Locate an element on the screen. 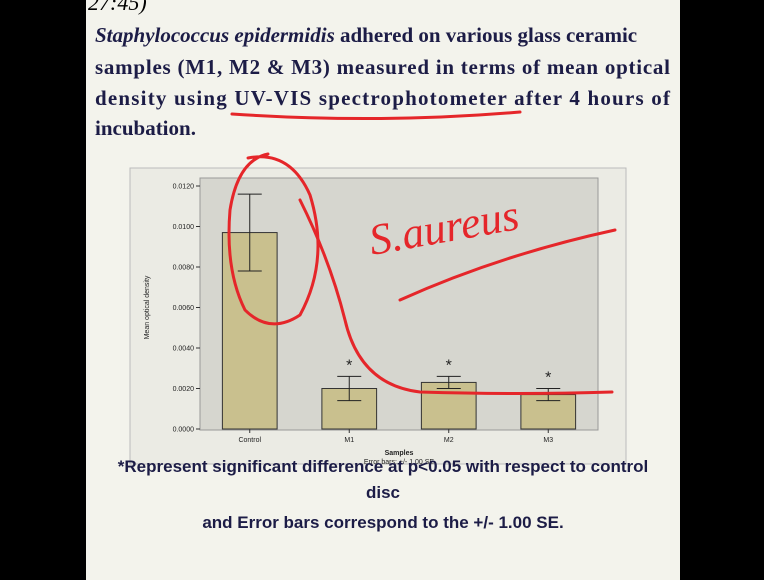 The image size is (764, 580). error-note: Error bars: +/- 1.00 SE is located at coordinates (399, 462).